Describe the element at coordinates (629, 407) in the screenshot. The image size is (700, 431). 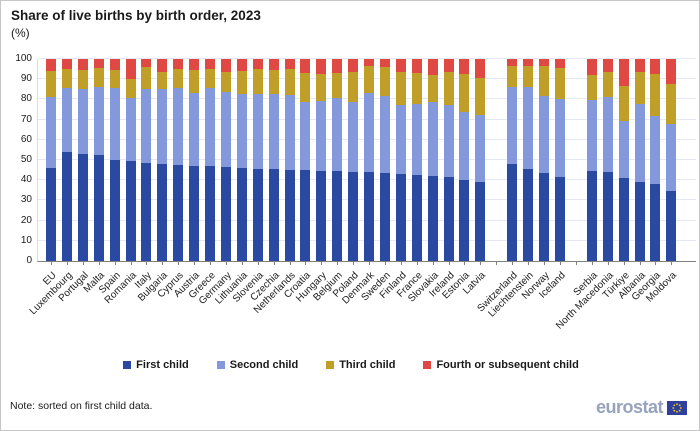
I see `eurostat-logo-text: eurostat` at that location.